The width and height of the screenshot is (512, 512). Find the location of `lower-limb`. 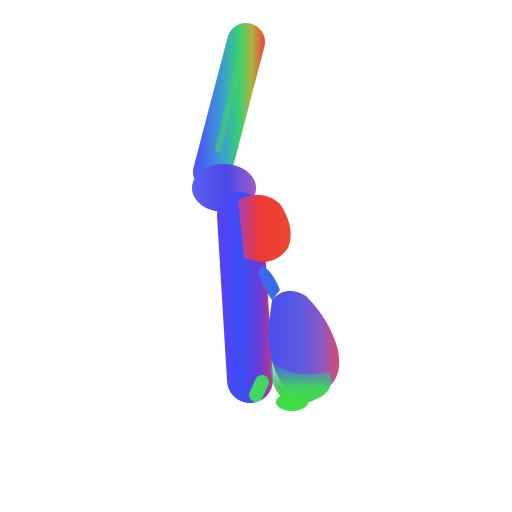

lower-limb is located at coordinates (304, 342).